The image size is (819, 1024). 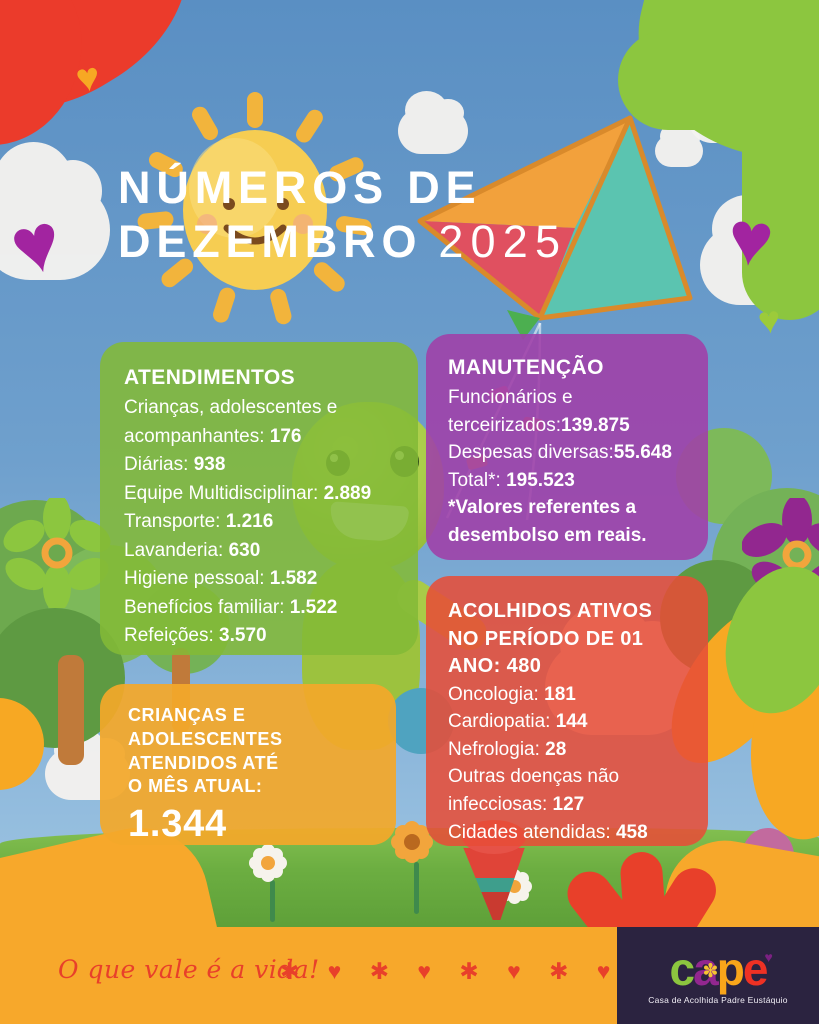 I want to click on card-manutencao-header: MANUTENÇÃO, so click(x=526, y=367).